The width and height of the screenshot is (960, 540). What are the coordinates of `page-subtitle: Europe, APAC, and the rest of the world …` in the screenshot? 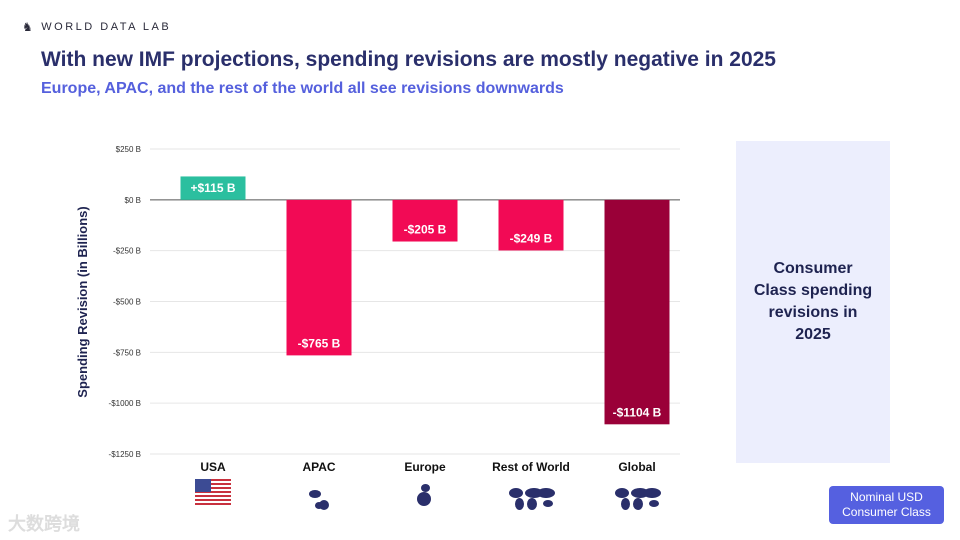 It's located at (302, 88).